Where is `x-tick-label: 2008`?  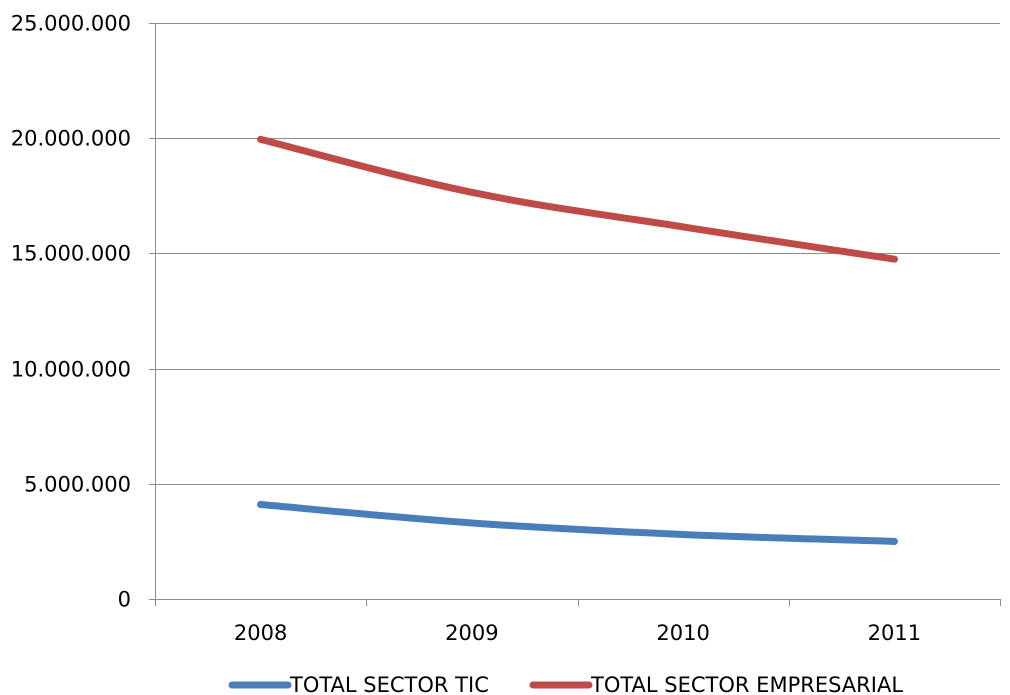
x-tick-label: 2008 is located at coordinates (260, 633).